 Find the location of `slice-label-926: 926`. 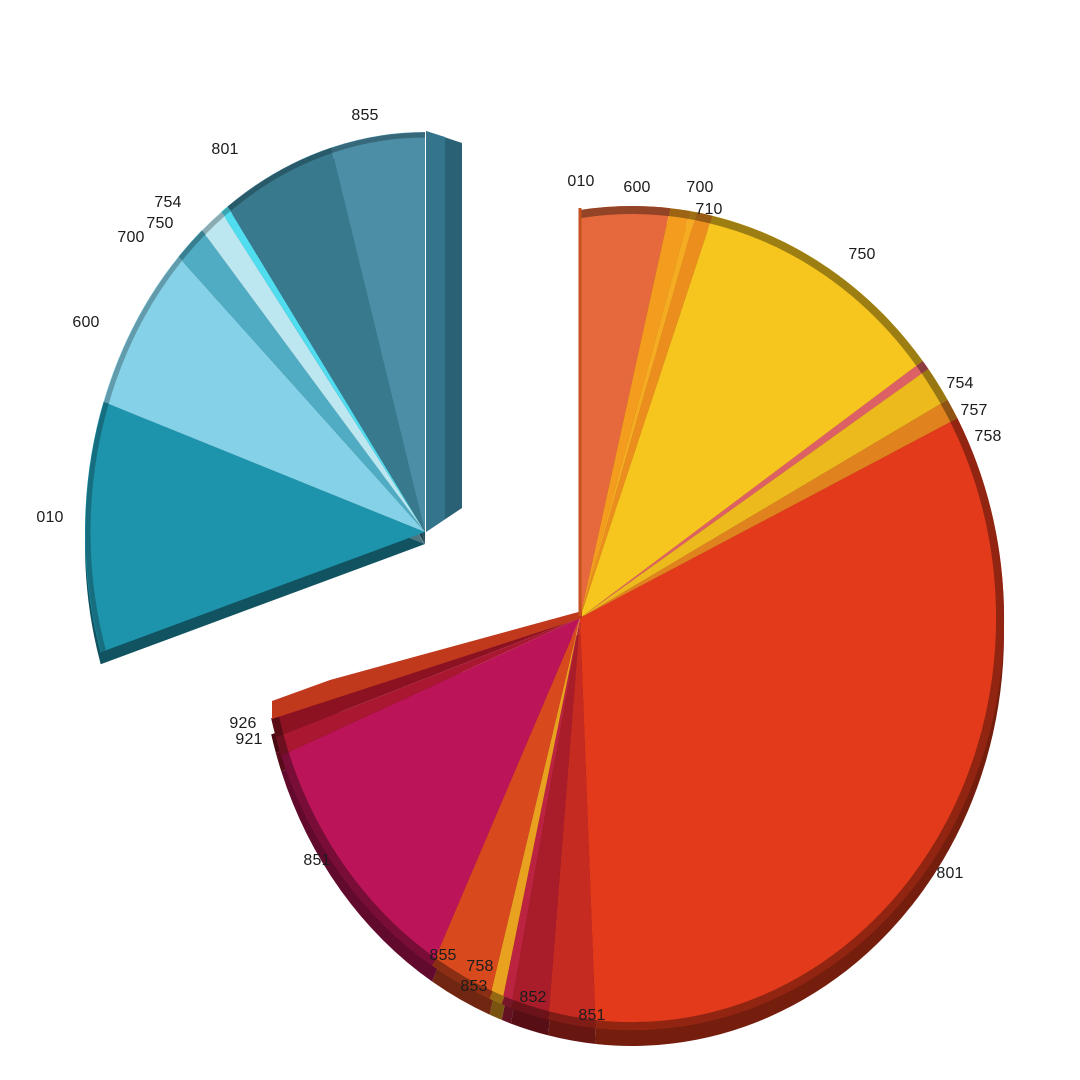

slice-label-926: 926 is located at coordinates (243, 723).